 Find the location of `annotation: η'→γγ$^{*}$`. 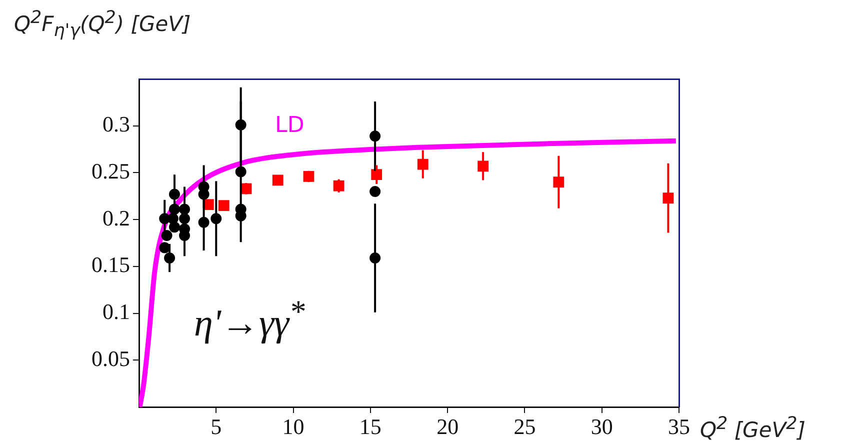

annotation: η'→γγ$^{*}$ is located at coordinates (249, 320).